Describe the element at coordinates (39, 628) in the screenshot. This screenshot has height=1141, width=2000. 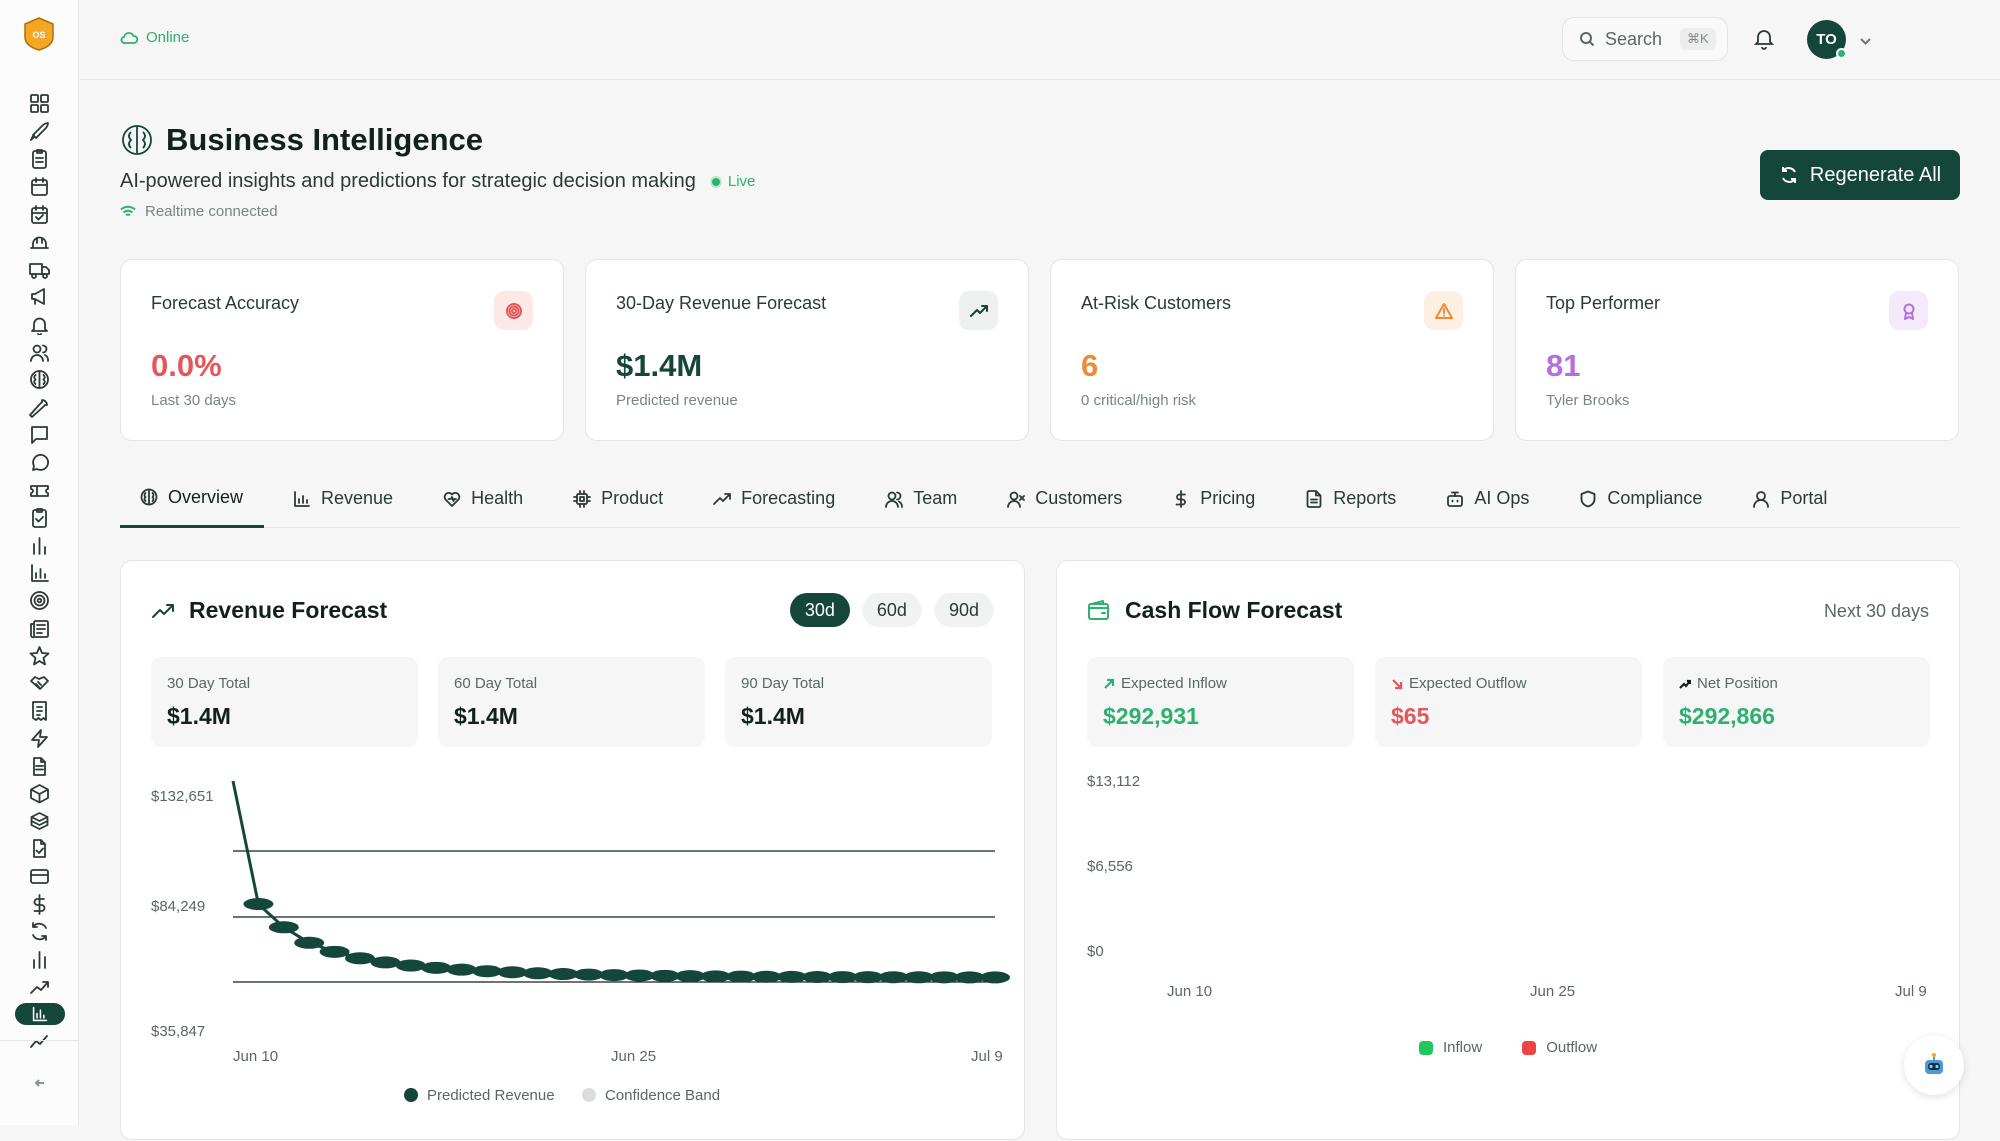
I see `sidebar-item-newspaper` at that location.